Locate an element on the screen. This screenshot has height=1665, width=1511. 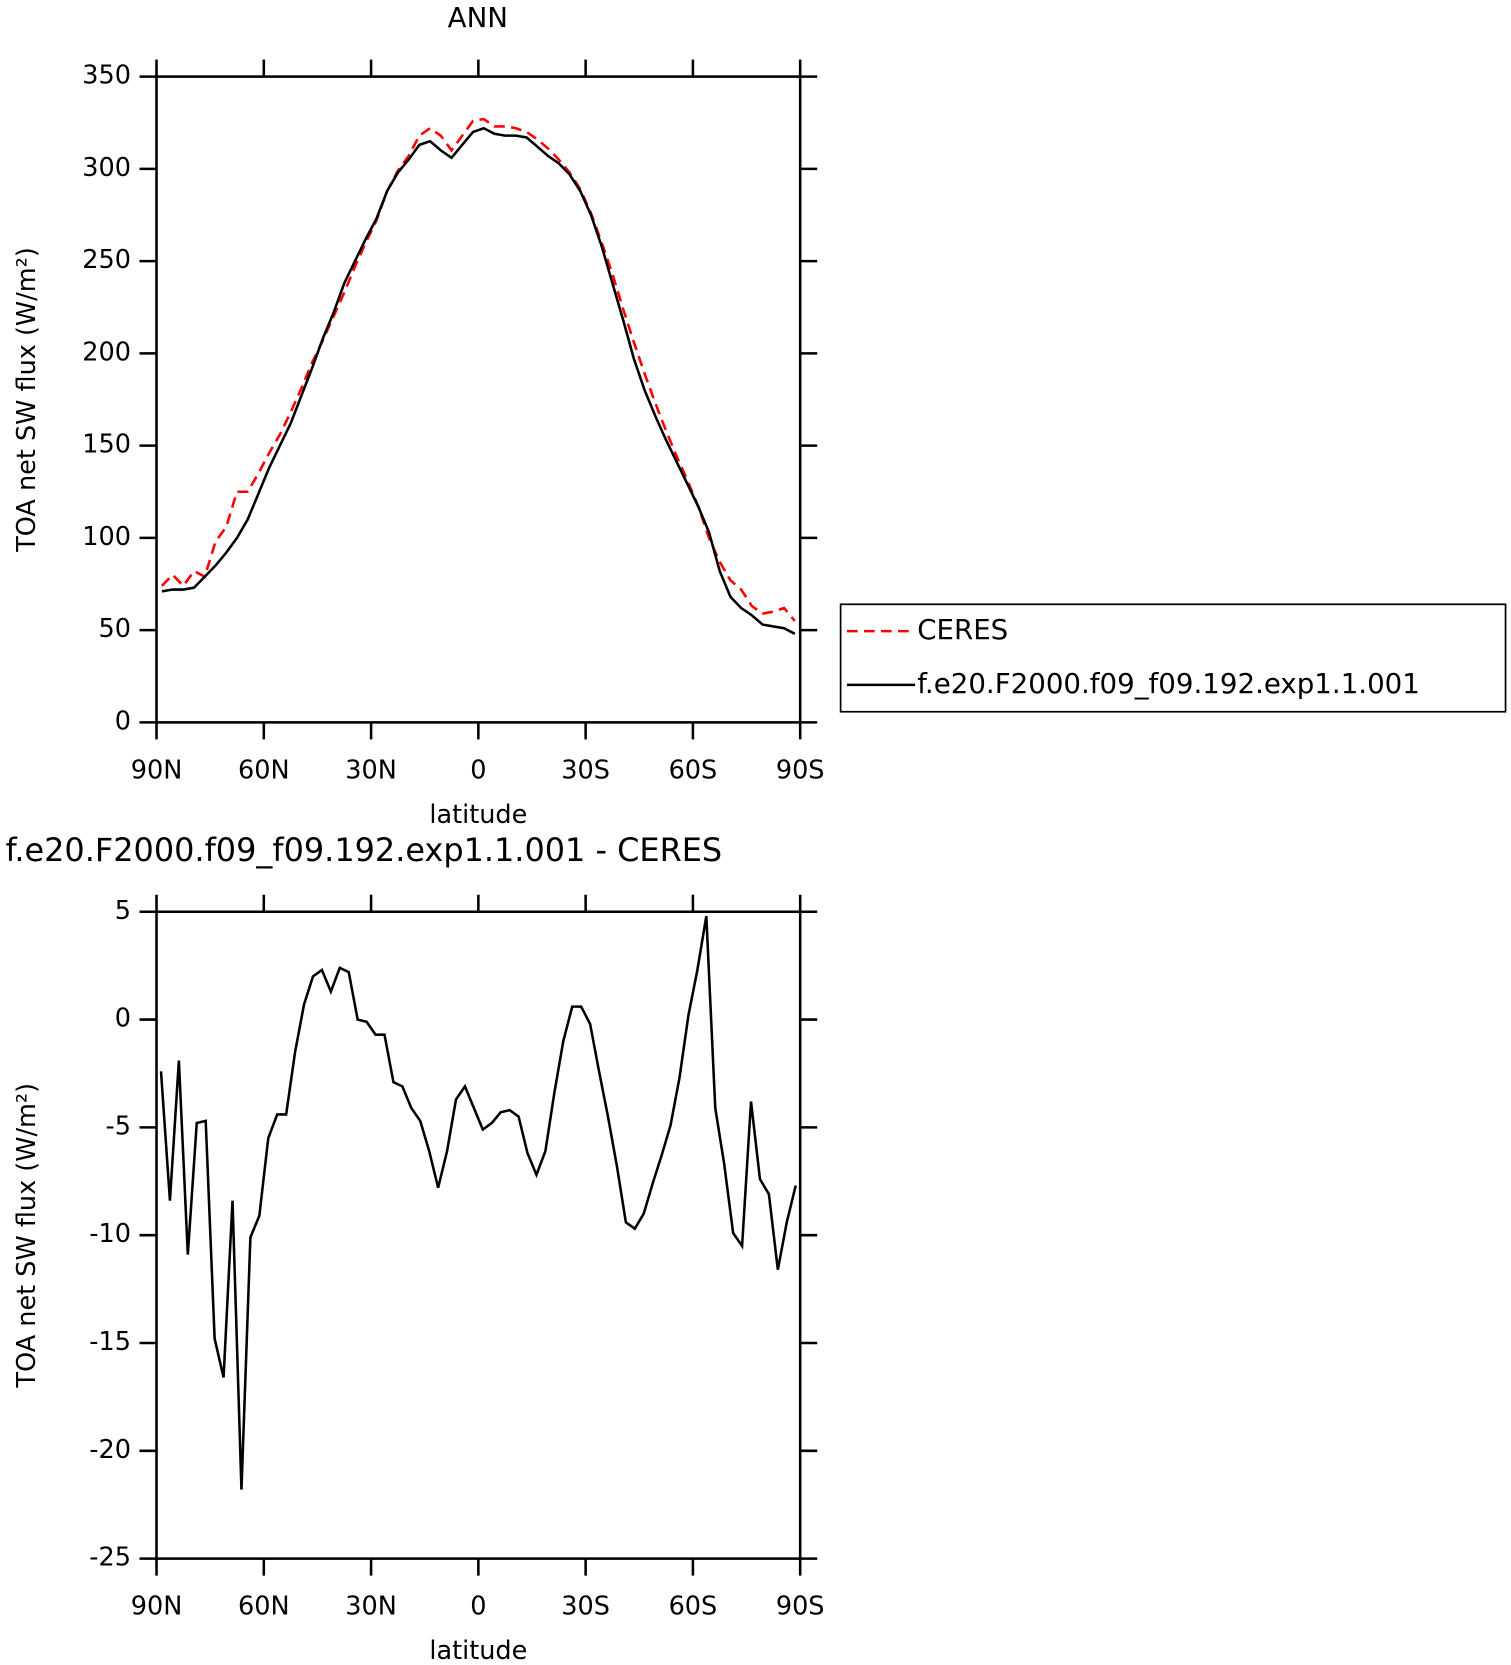
y-tick-label: -20 is located at coordinates (110, 1450).